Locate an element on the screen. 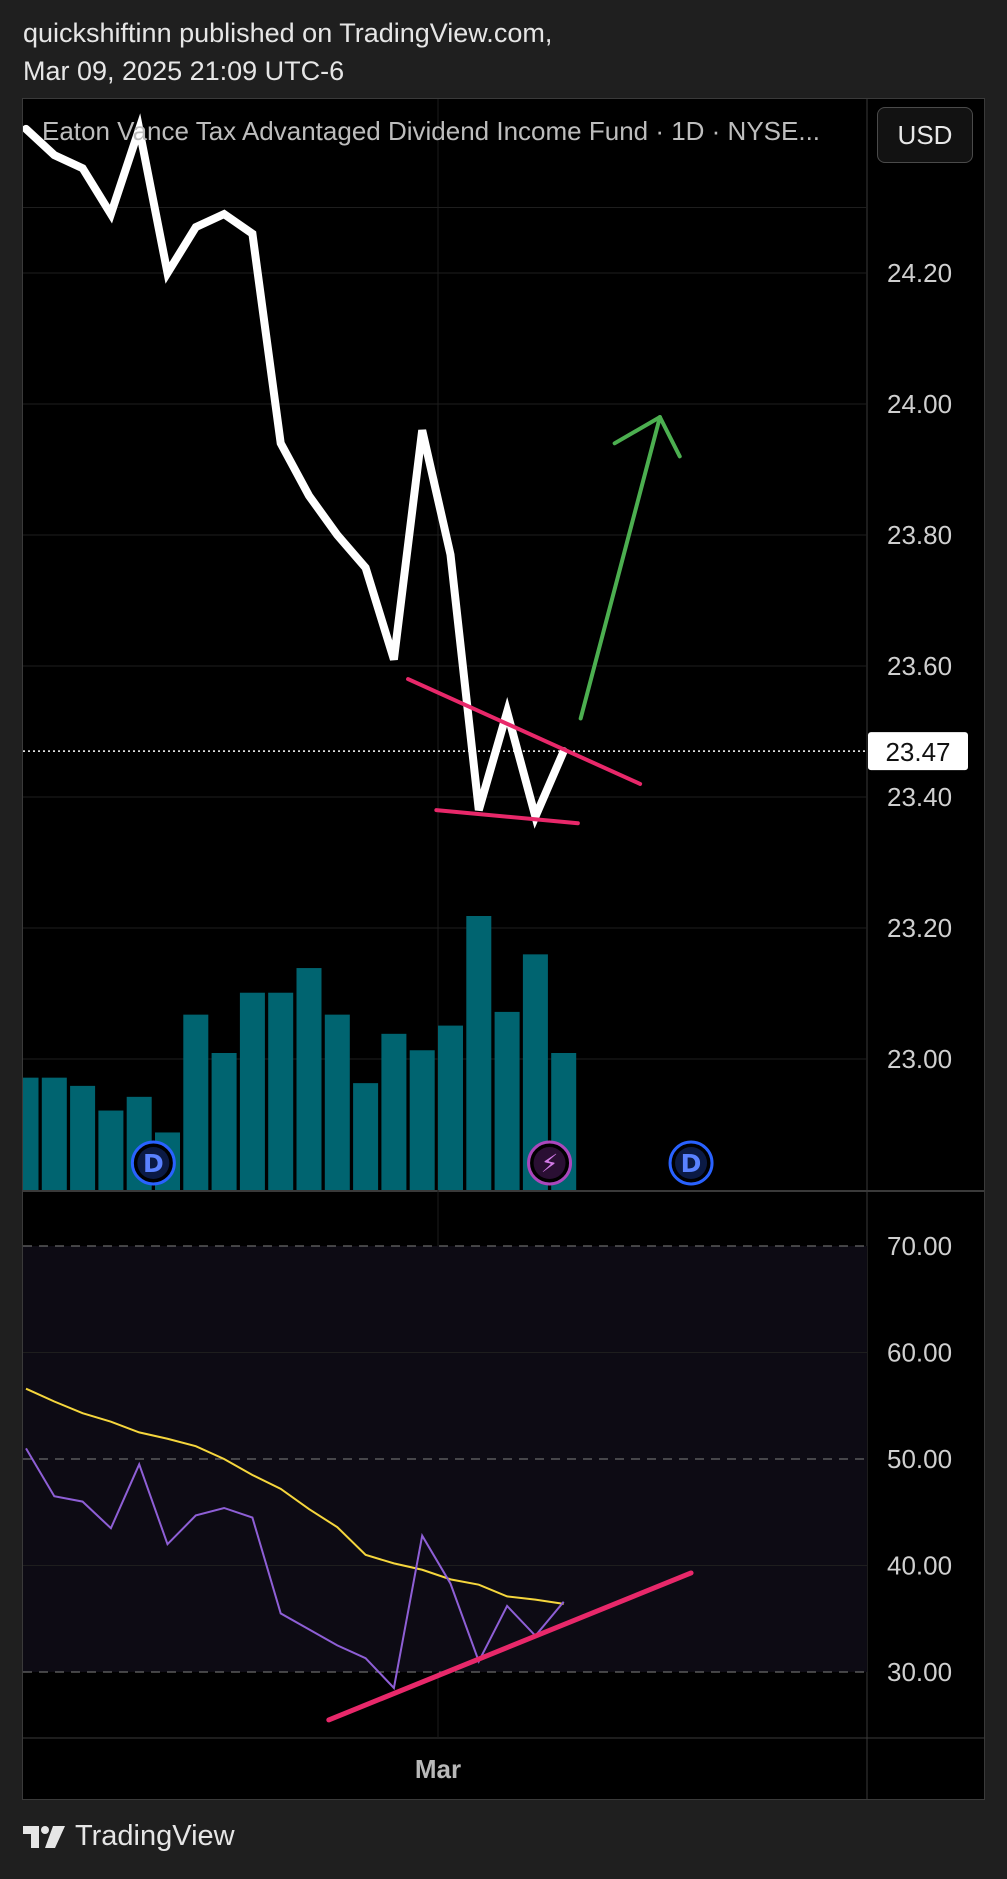 This screenshot has width=1007, height=1879. price-tick-label: 23.80 is located at coordinates (919, 535).